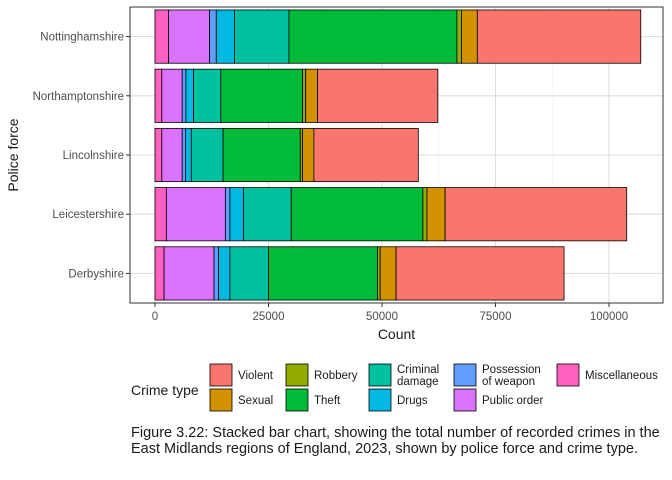  I want to click on y-tick-label: Lincolnshire, so click(93, 156).